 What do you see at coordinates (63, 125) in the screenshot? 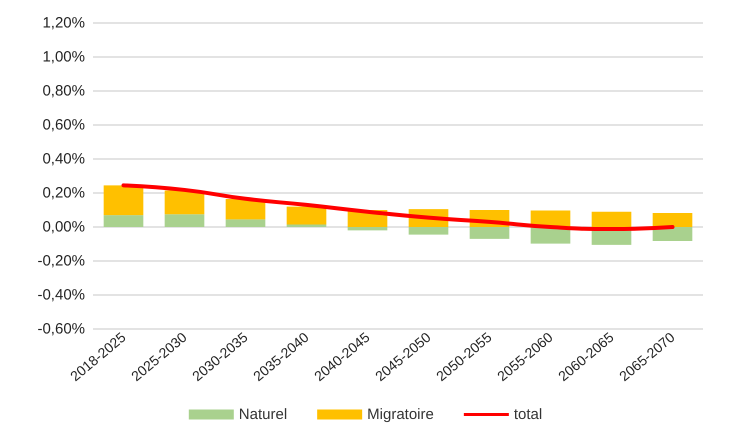
I see `y-tick-label: 0,60%` at bounding box center [63, 125].